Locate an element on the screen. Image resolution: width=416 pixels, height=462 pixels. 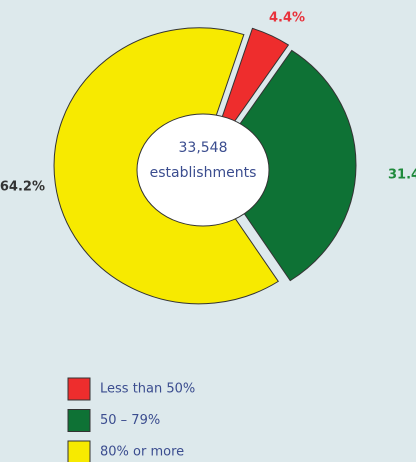
legend-label: 50 – 79% is located at coordinates (130, 420).